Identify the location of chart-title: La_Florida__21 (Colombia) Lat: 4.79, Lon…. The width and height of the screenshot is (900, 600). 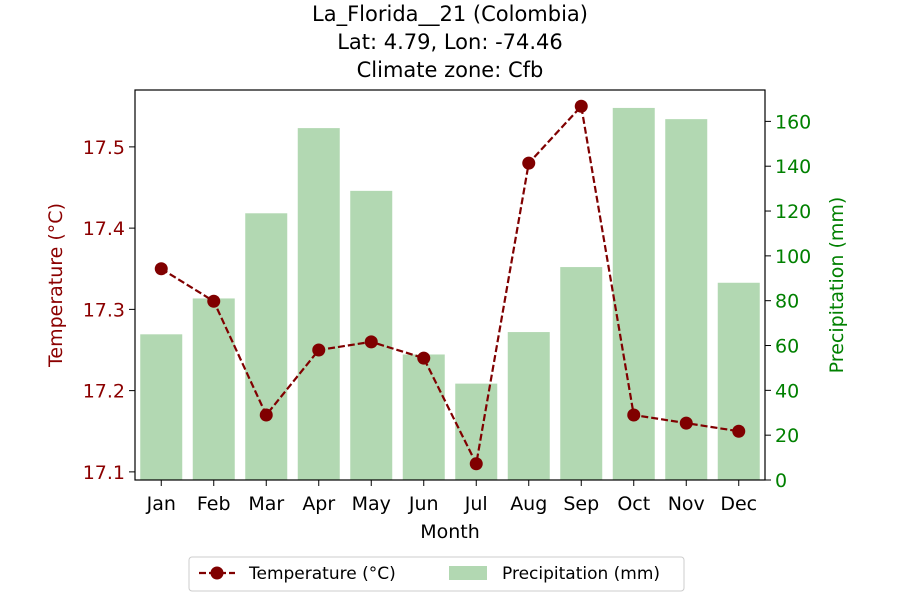
(450, 42).